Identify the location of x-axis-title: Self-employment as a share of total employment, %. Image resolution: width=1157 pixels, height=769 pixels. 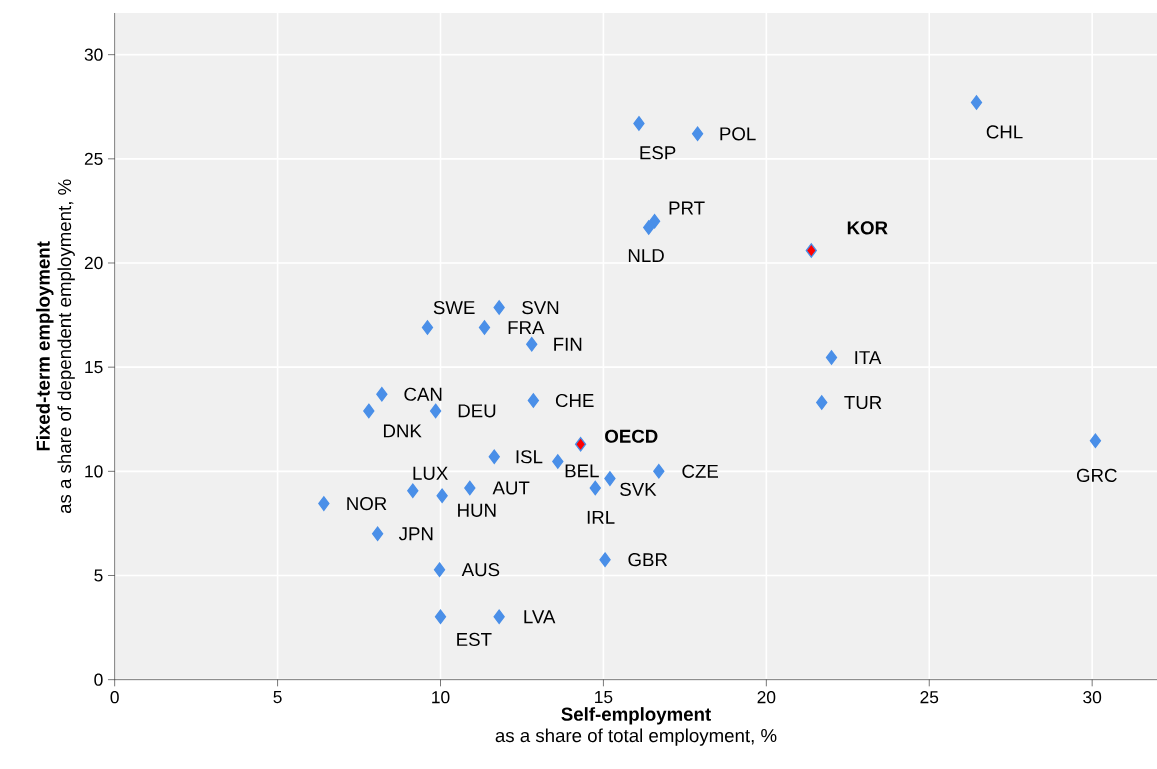
(636, 726).